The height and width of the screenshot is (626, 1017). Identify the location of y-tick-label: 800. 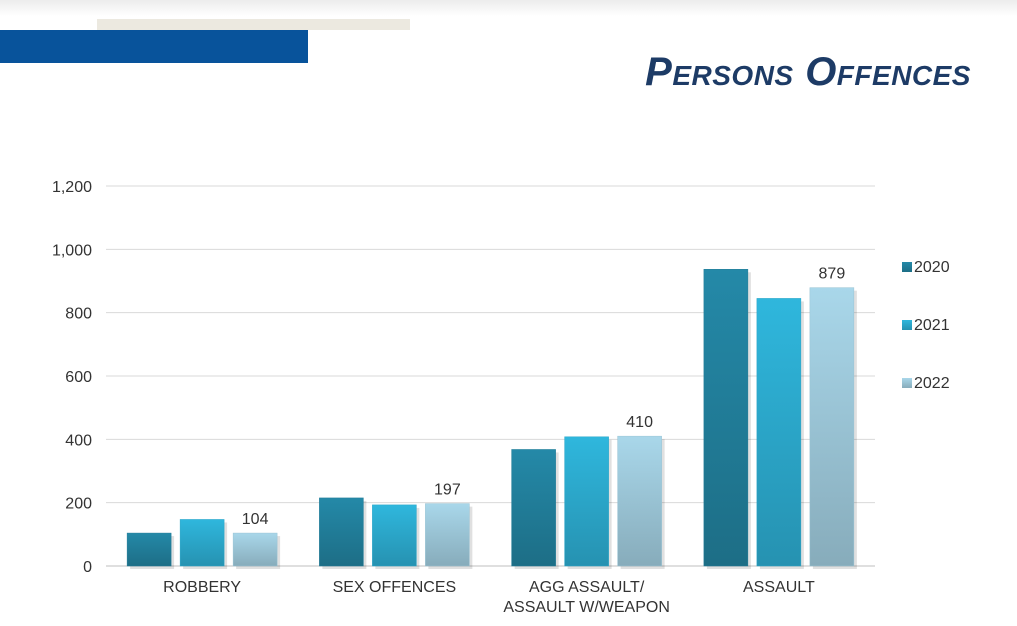
(78, 314).